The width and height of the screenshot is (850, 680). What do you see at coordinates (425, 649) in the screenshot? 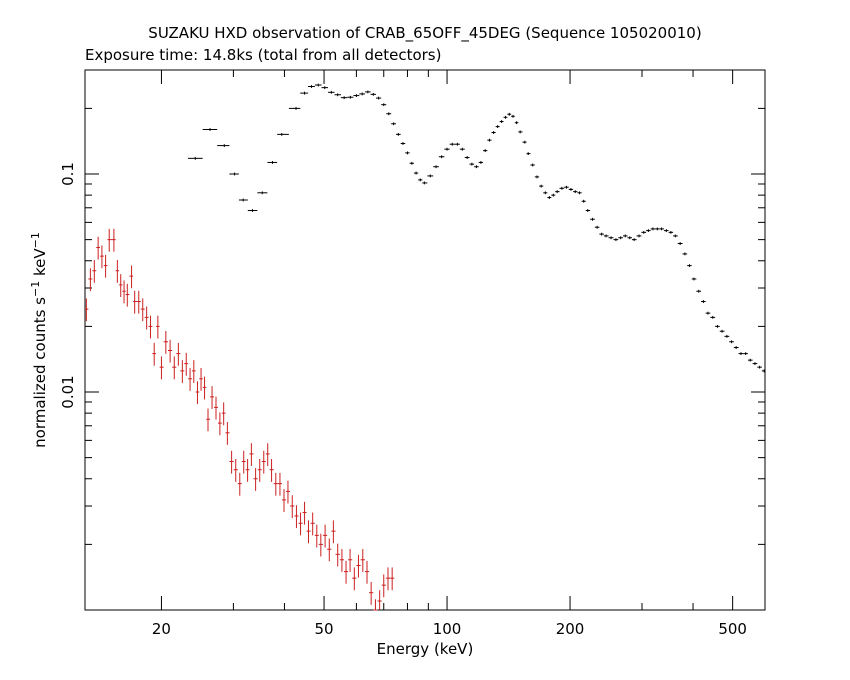
I see `x-axis-label: Energy (keV)` at bounding box center [425, 649].